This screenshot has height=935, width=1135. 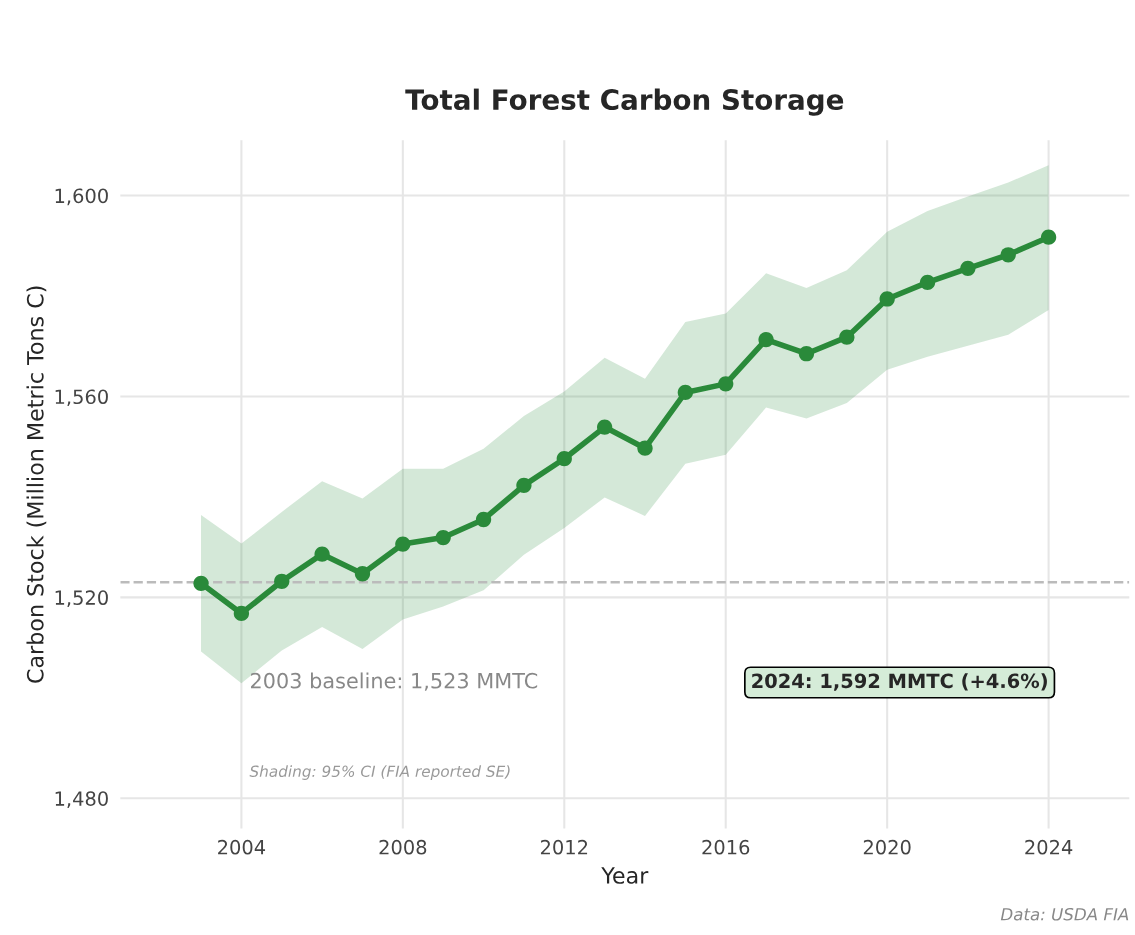 I want to click on y-tick-label: 1,480, so click(x=81, y=799).